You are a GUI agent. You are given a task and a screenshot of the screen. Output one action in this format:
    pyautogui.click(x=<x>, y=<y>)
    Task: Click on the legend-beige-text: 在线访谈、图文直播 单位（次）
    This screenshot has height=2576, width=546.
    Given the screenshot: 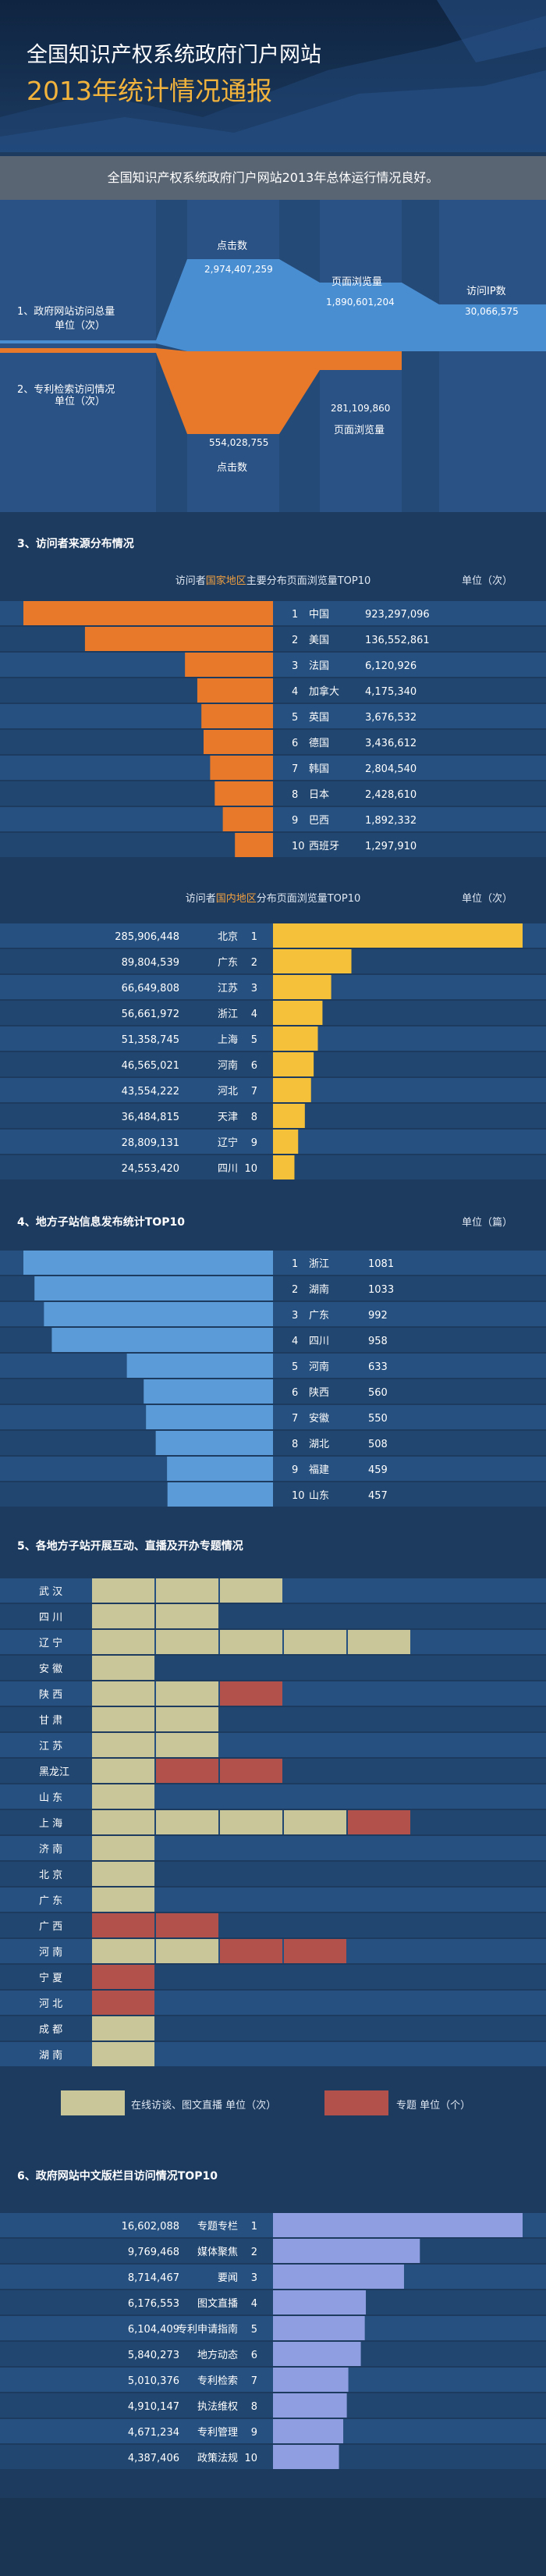 What is the action you would take?
    pyautogui.click(x=204, y=2106)
    